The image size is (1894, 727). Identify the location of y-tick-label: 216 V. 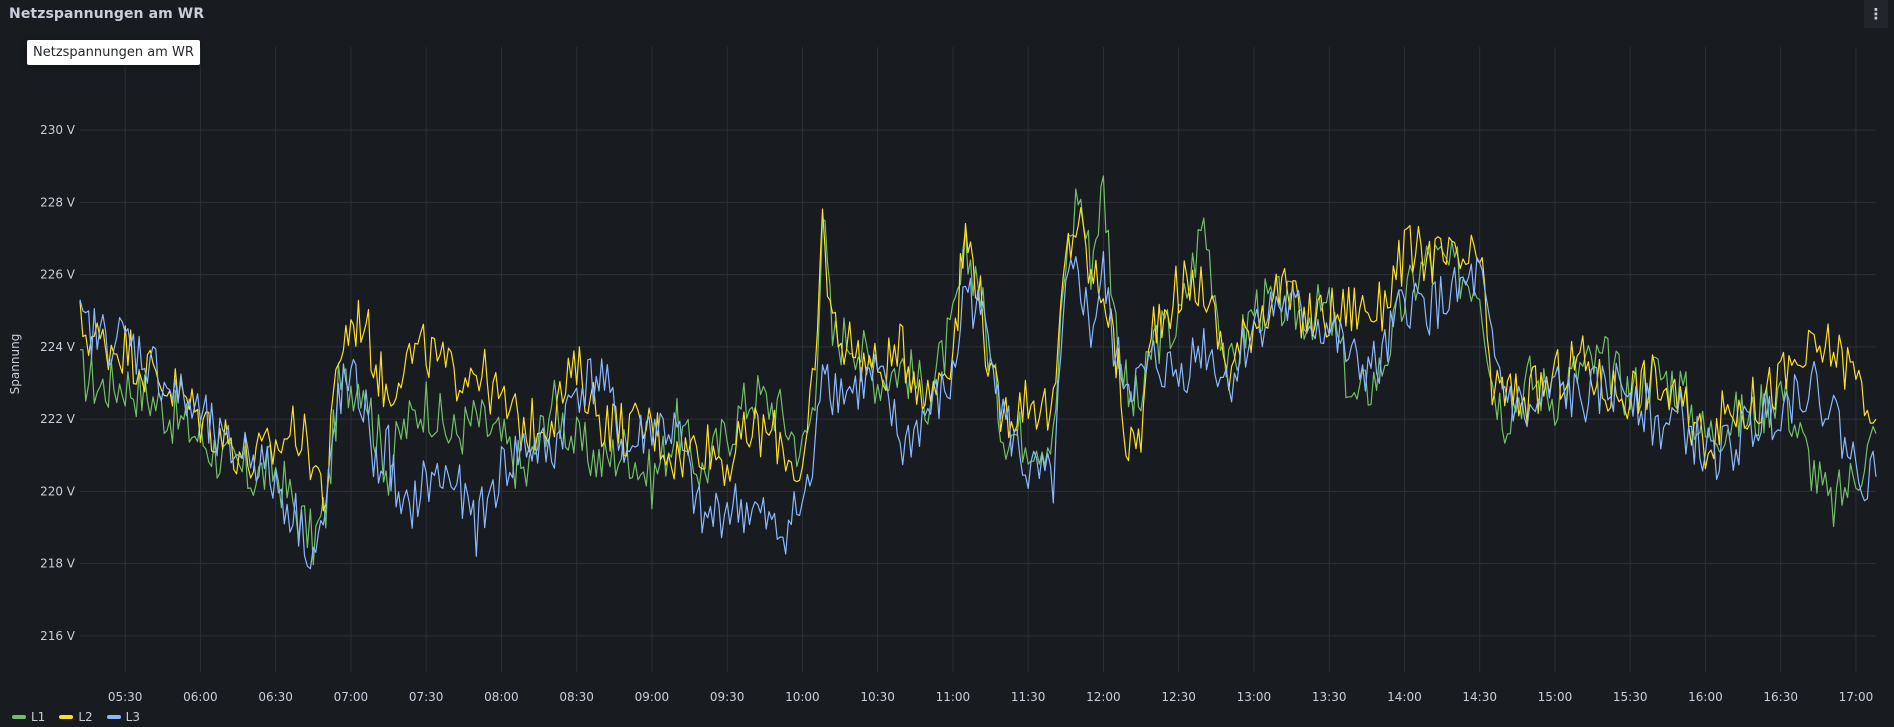
(58, 636).